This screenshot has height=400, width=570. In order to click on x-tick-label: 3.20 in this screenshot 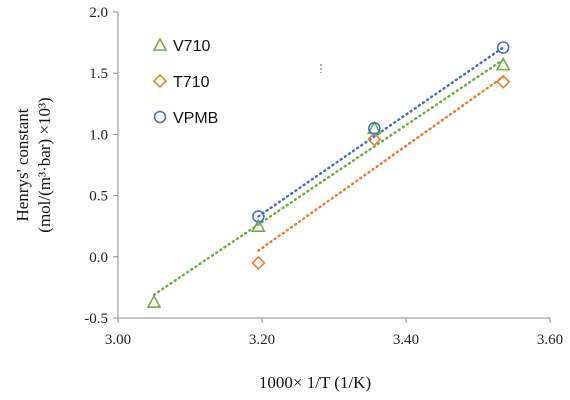, I will do `click(262, 340)`.